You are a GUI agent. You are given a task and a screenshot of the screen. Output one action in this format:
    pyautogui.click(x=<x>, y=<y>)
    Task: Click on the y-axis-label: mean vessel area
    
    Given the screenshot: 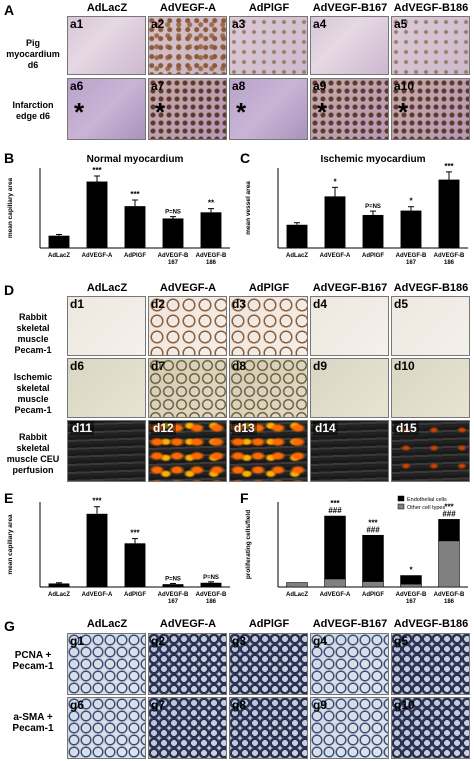 What is the action you would take?
    pyautogui.click(x=248, y=208)
    